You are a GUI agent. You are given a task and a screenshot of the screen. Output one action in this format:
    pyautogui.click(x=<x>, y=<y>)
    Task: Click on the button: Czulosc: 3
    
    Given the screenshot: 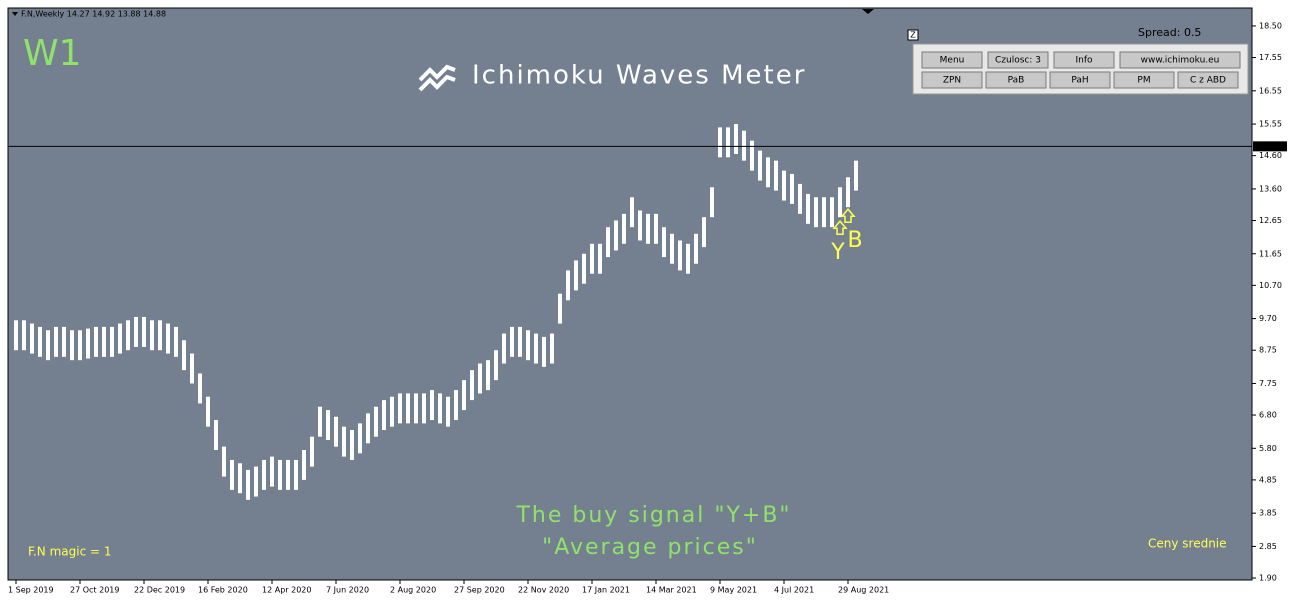 What is the action you would take?
    pyautogui.click(x=1018, y=60)
    